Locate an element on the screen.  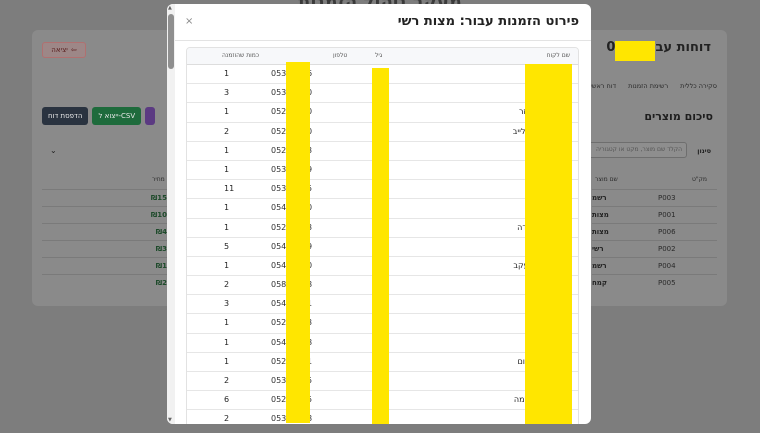
table-row: ₪3 is located at coordinates (104, 248).